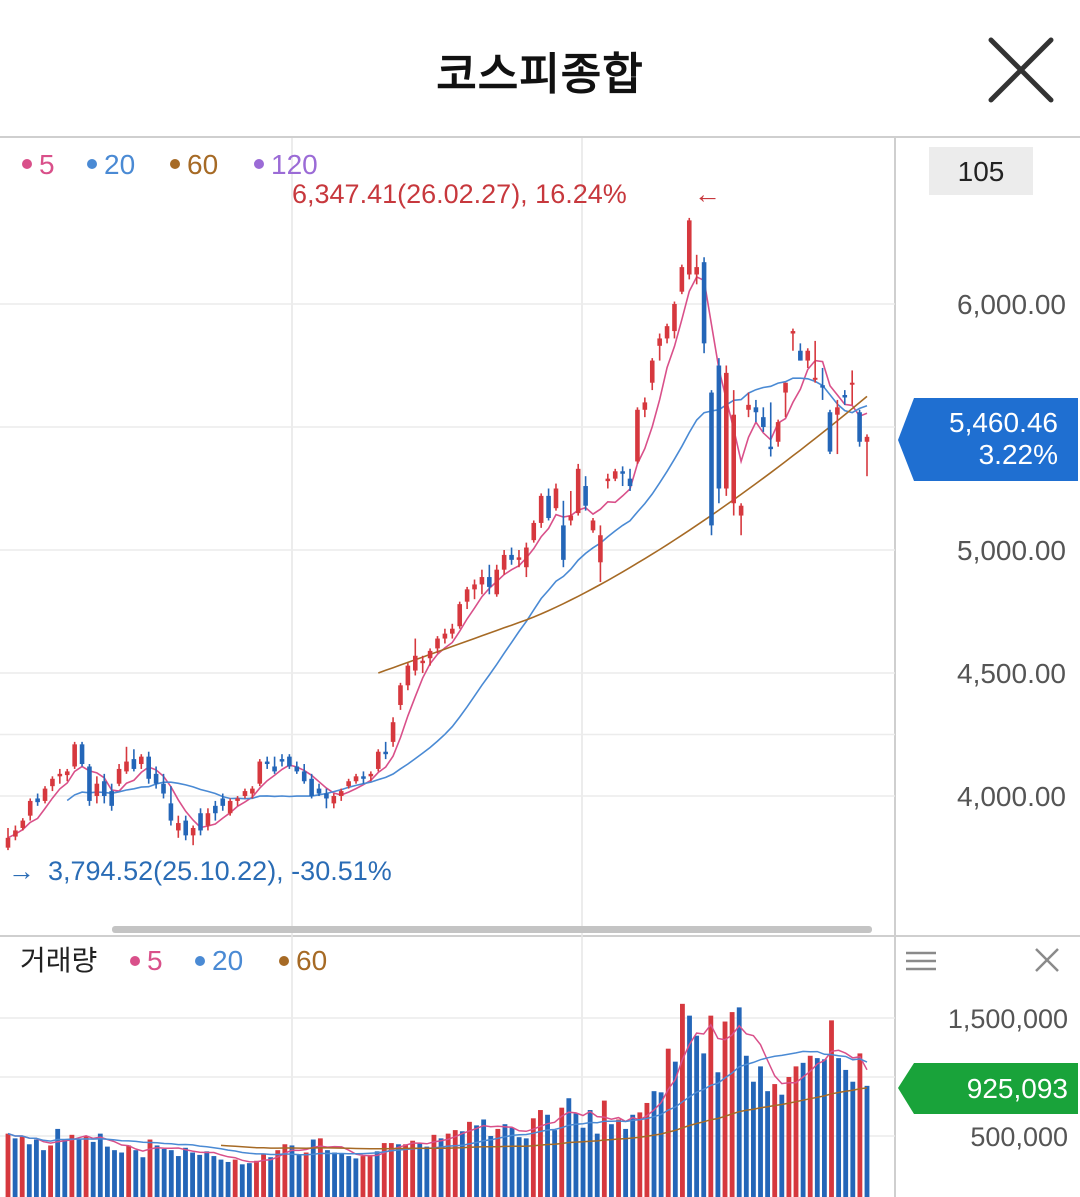 The image size is (1080, 1197). I want to click on horizontal-scrollbar, so click(492, 929).